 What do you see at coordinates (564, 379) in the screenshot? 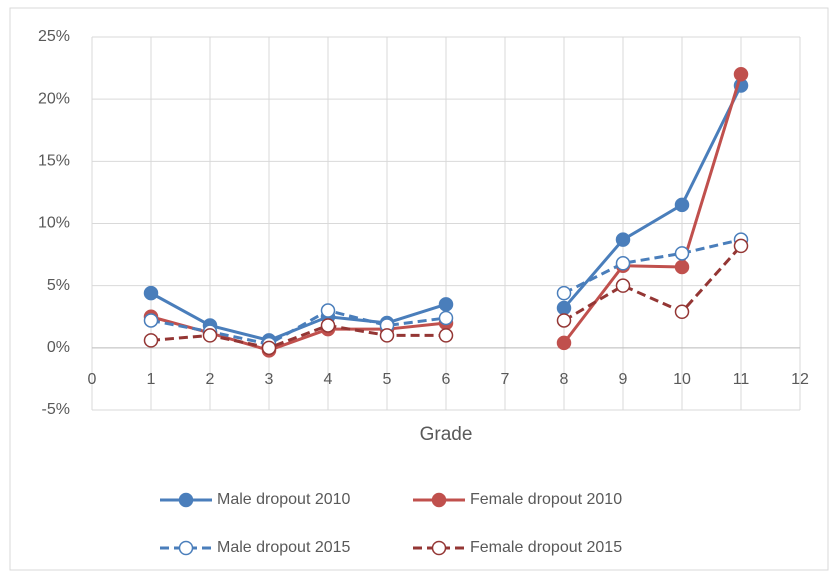
I see `x-tick-label: 8` at bounding box center [564, 379].